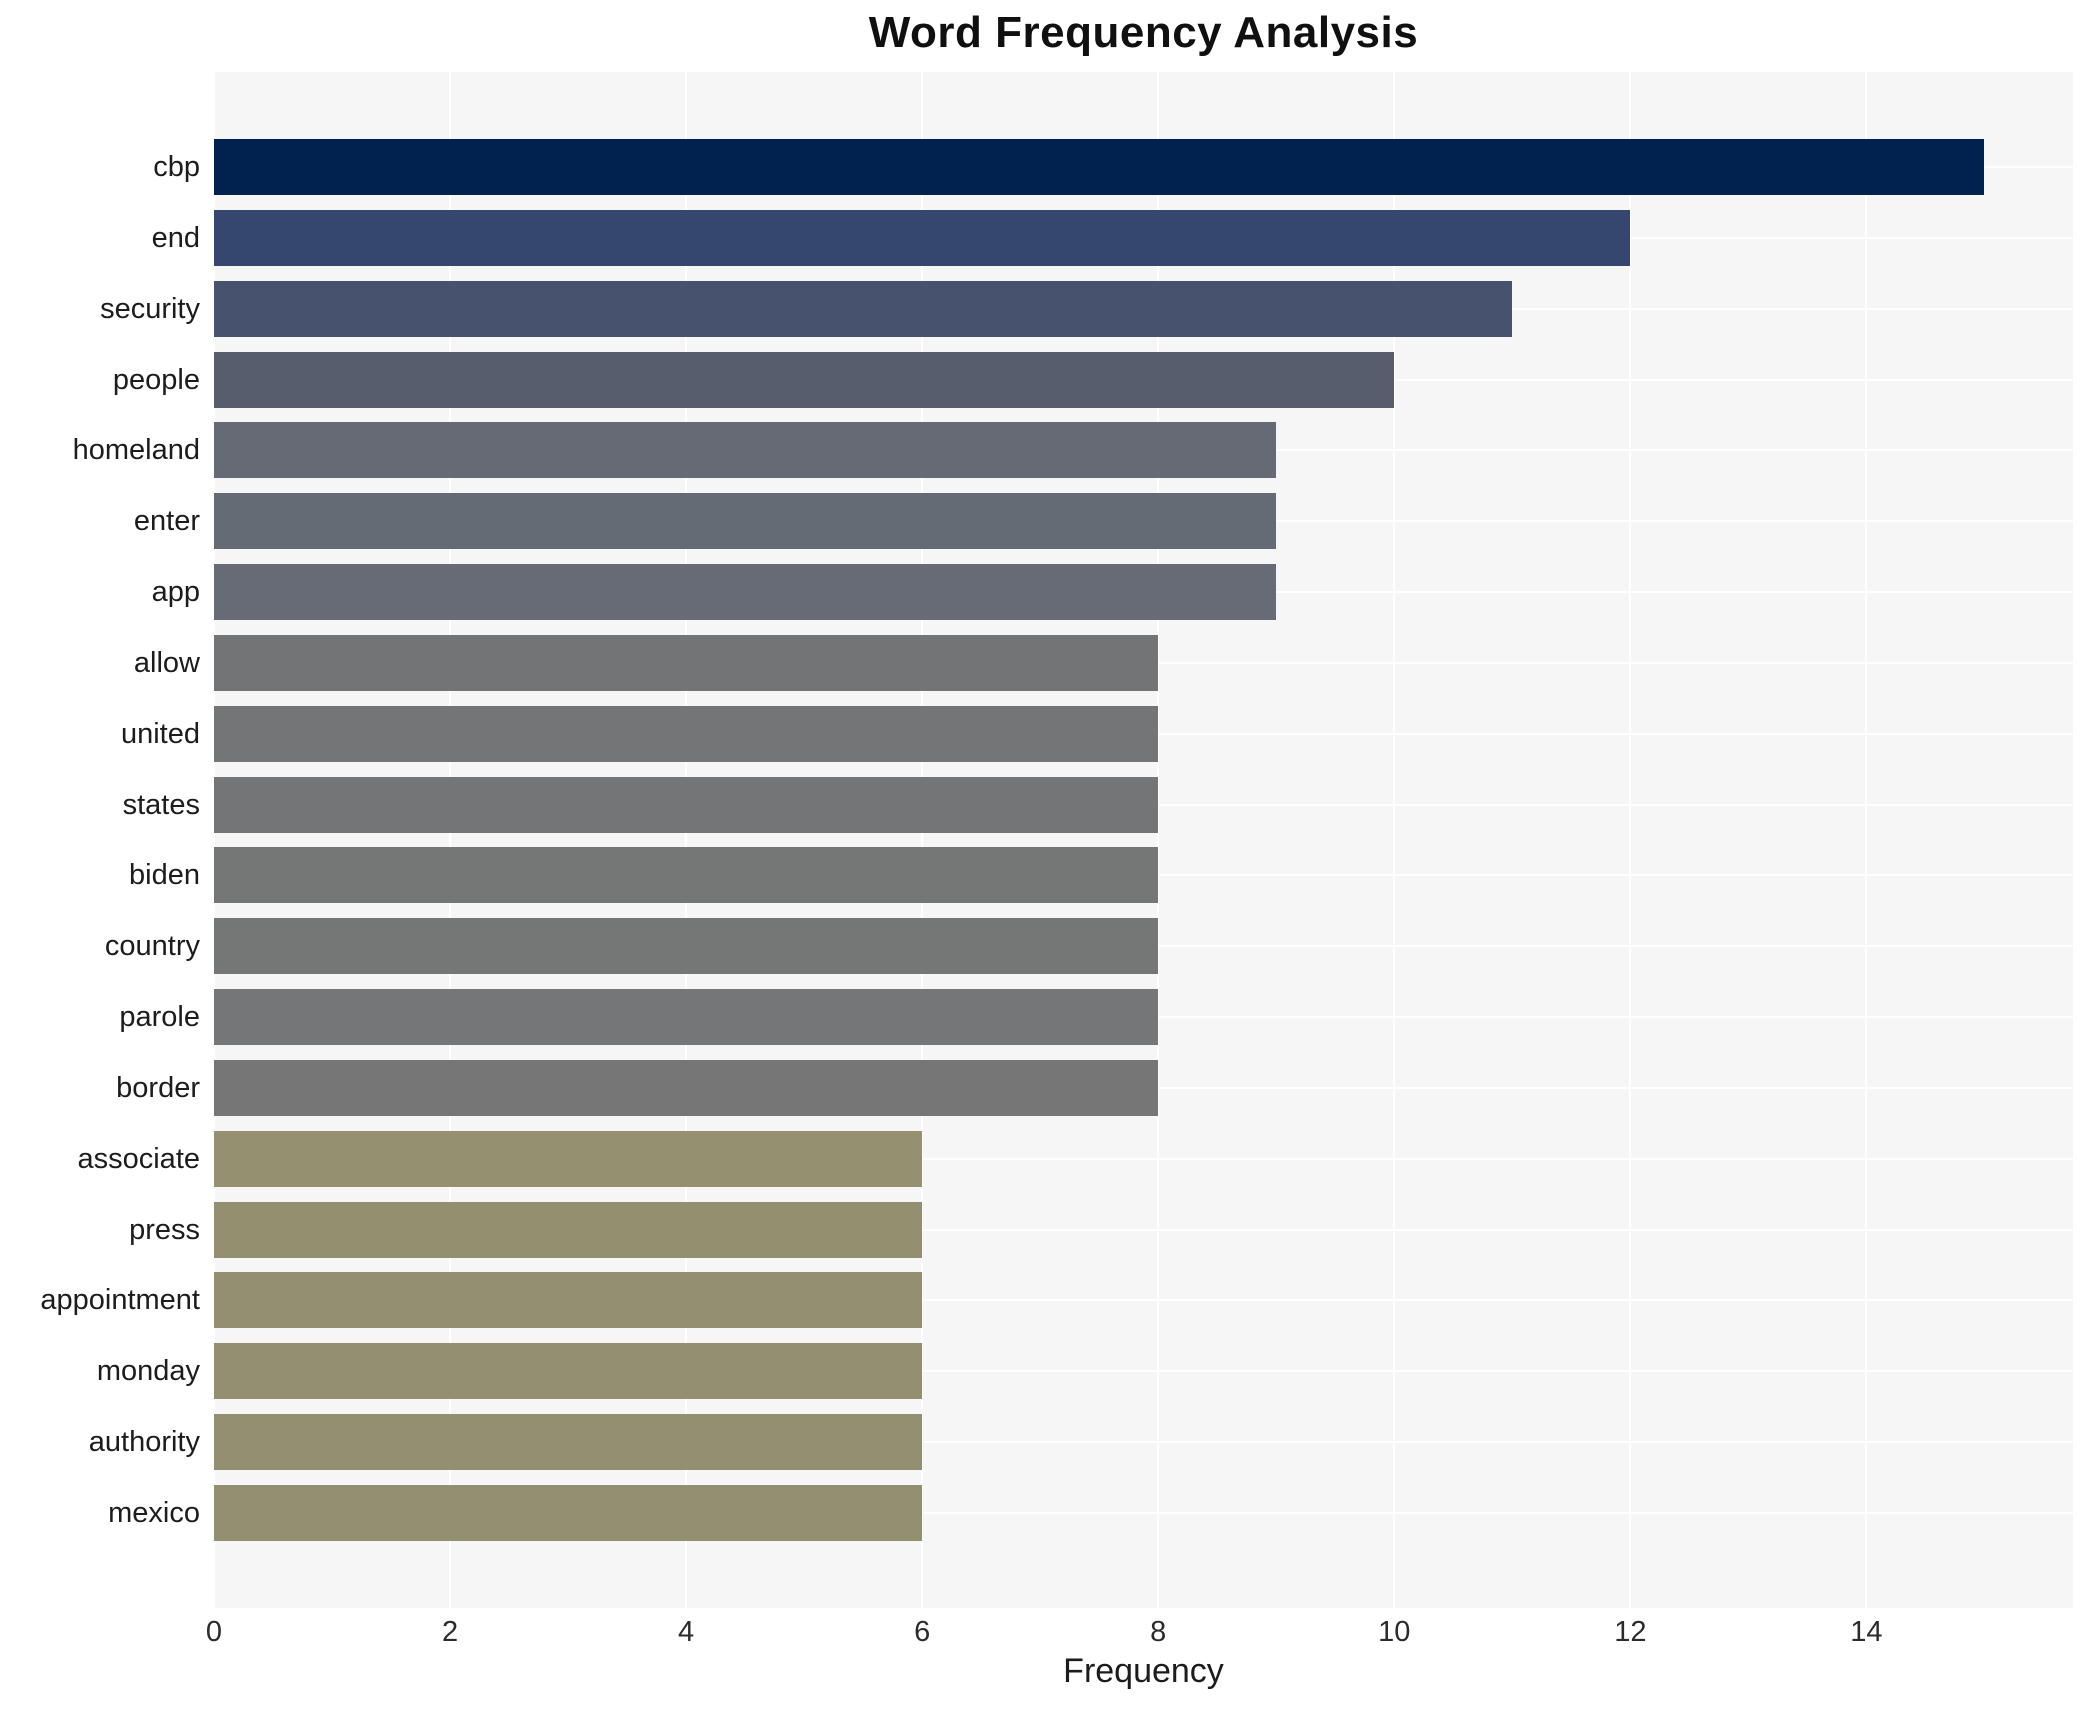  Describe the element at coordinates (166, 662) in the screenshot. I see `y-tick-label-allow: allow` at that location.